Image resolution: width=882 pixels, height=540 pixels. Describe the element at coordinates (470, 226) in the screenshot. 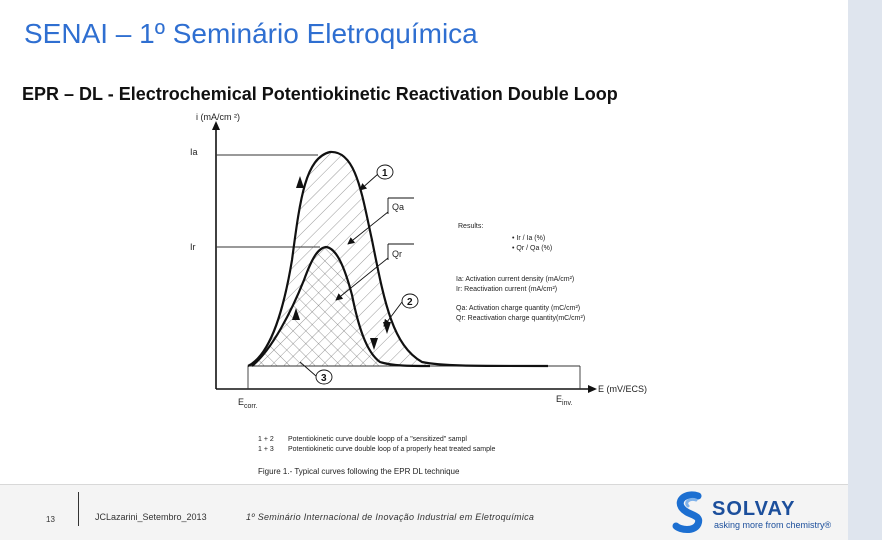

I see `results-heading: Results:` at that location.